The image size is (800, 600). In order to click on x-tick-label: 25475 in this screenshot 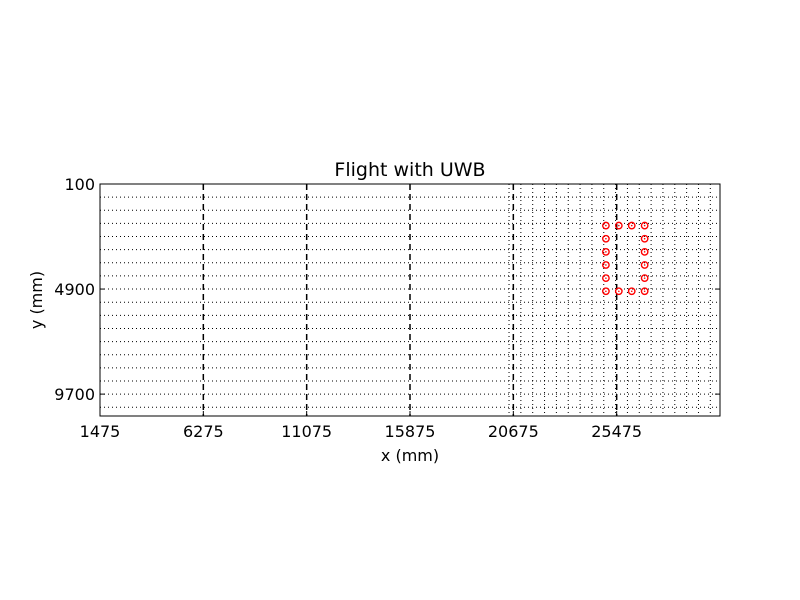, I will do `click(616, 431)`.